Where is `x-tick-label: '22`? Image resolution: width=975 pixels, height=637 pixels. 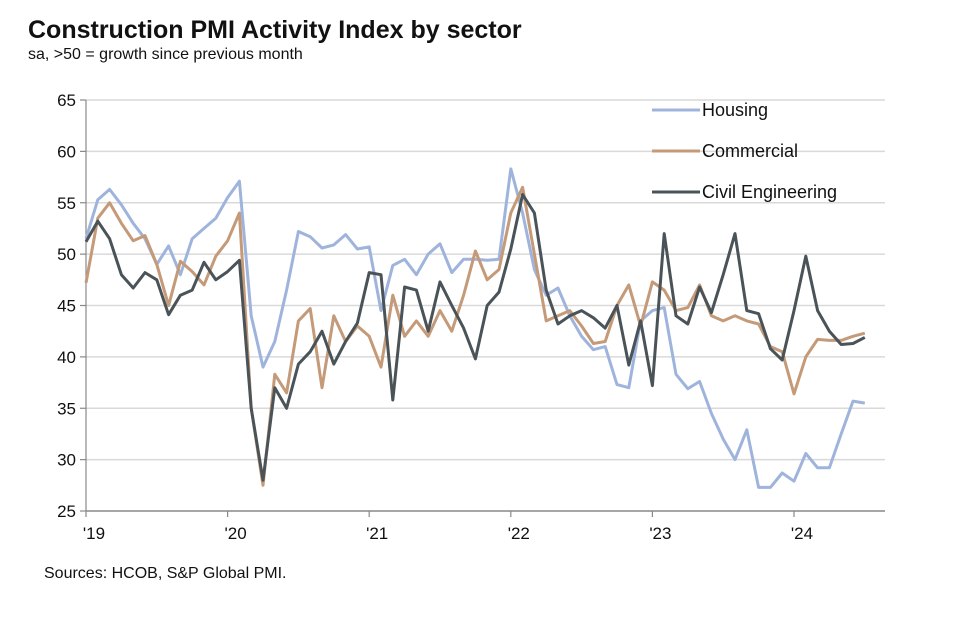
x-tick-label: '22 is located at coordinates (519, 533).